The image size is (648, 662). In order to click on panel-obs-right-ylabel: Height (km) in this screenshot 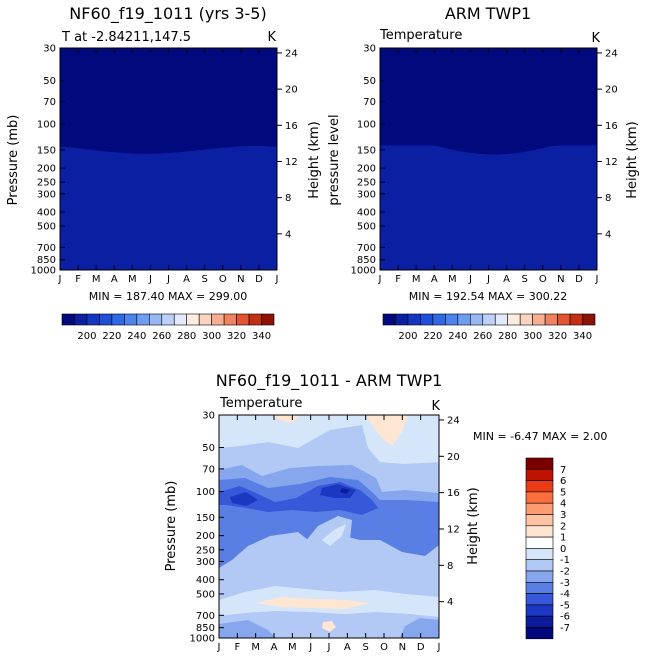, I will do `click(632, 159)`.